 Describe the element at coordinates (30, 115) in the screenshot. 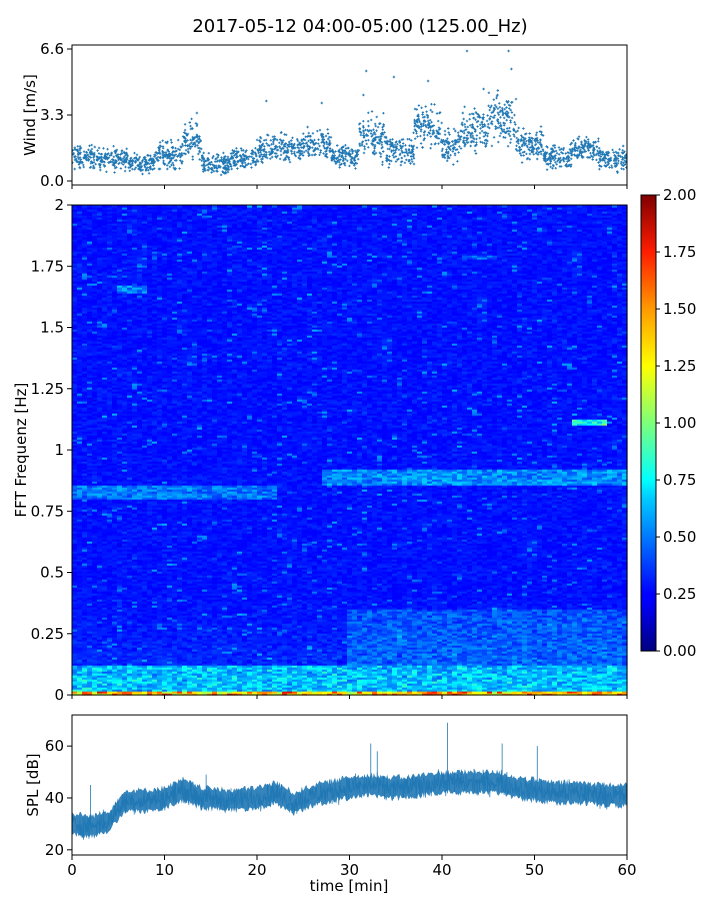

I see `wind-y-axis-label: Wind [m/s]` at that location.